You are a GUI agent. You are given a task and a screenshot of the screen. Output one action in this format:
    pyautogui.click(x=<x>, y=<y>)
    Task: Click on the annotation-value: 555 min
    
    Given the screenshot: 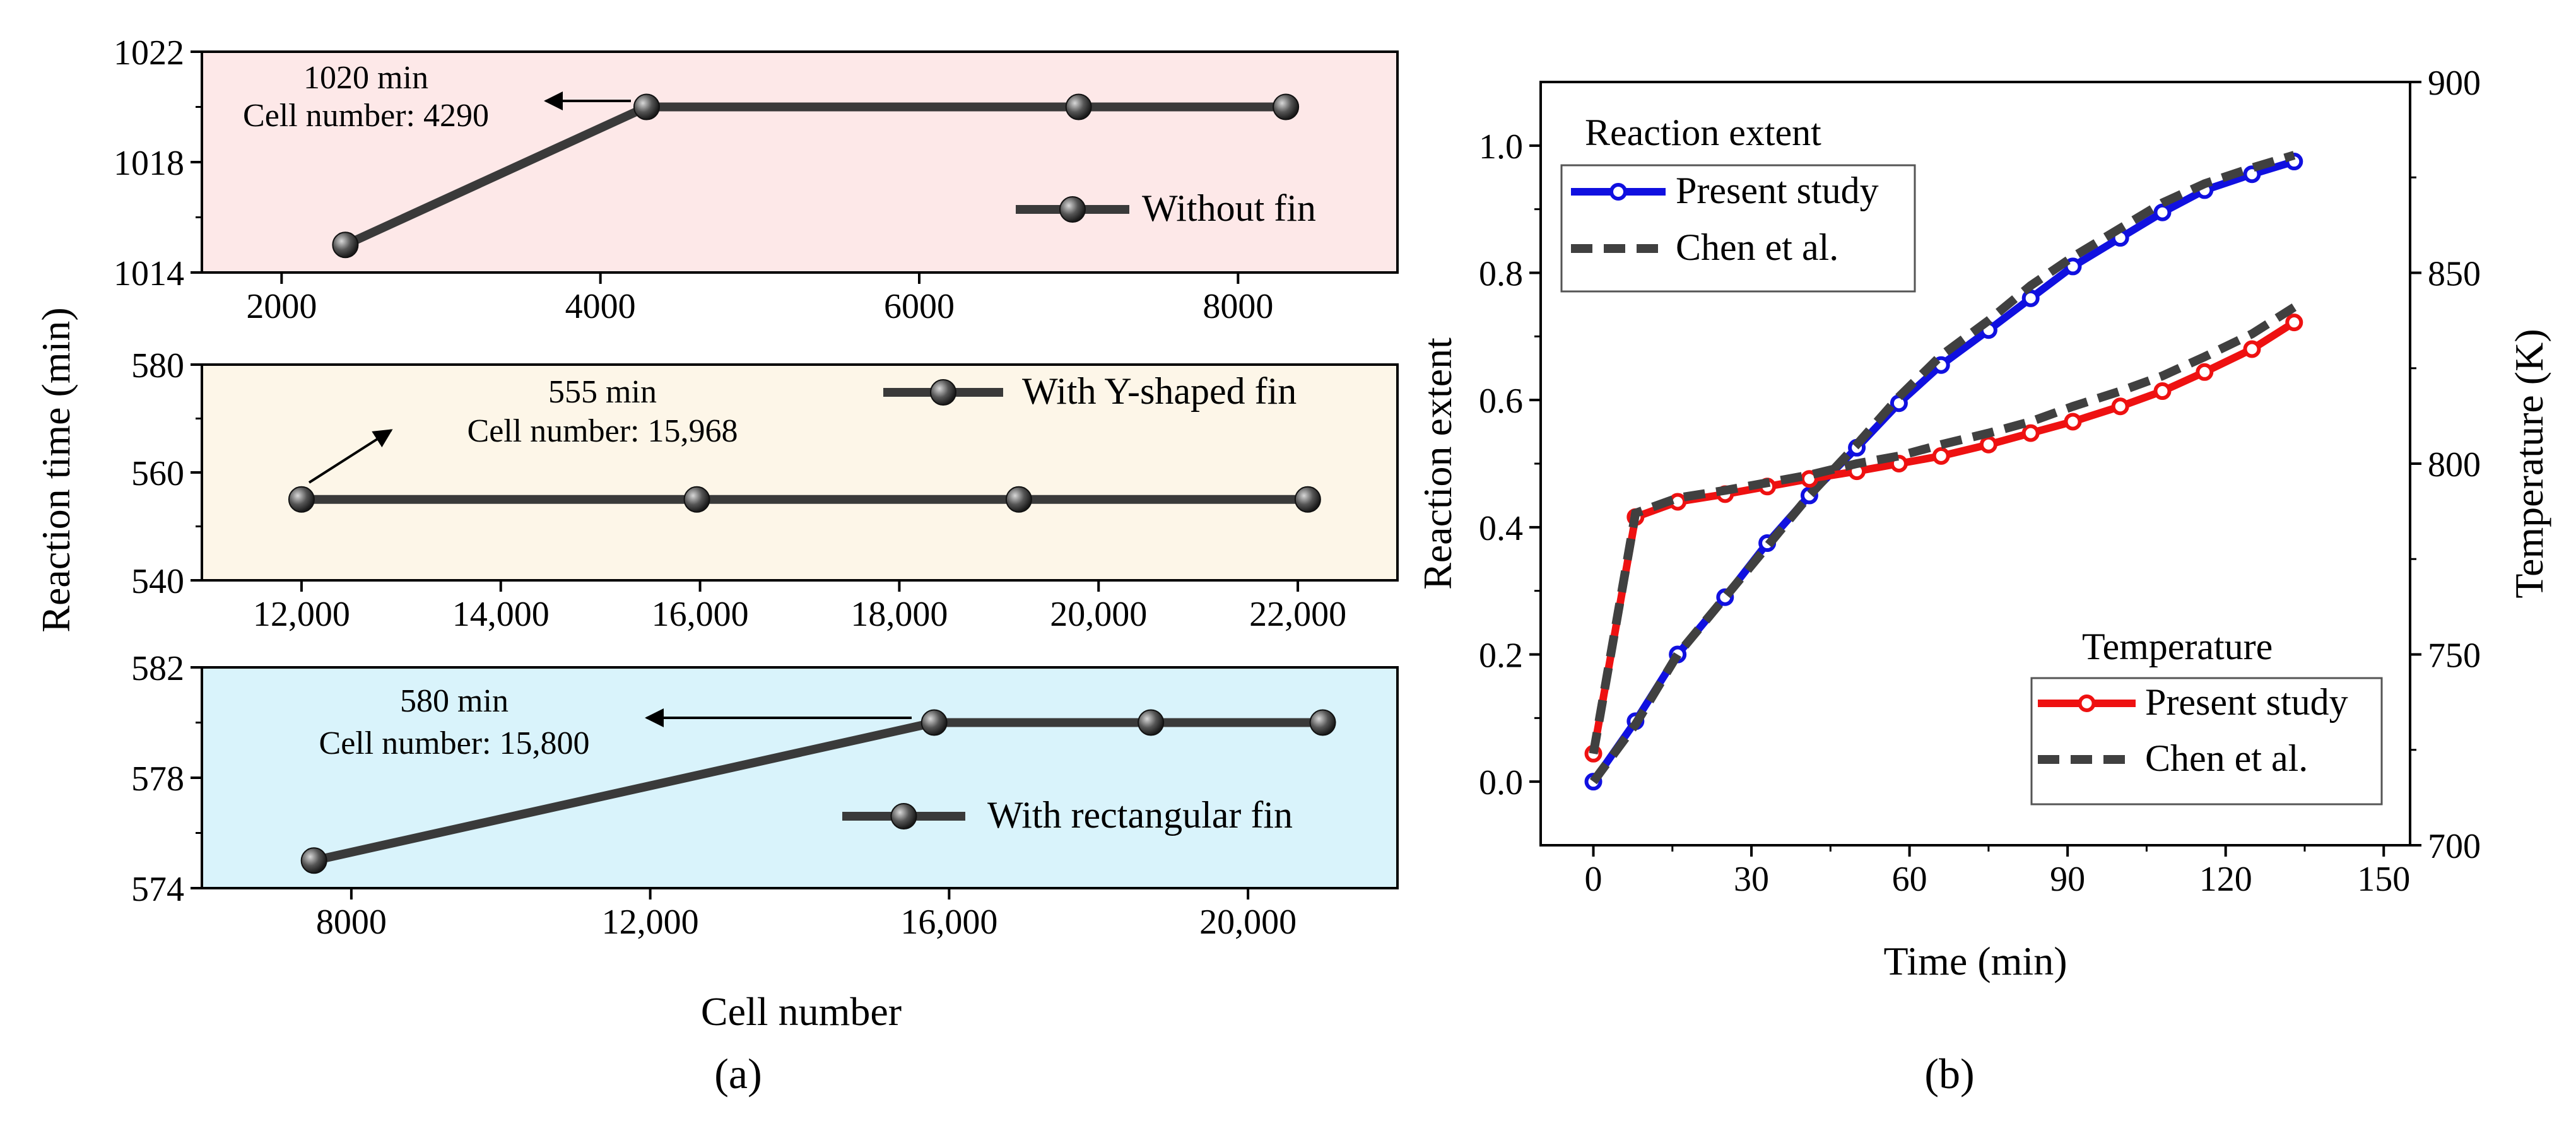 What is the action you would take?
    pyautogui.click(x=602, y=392)
    